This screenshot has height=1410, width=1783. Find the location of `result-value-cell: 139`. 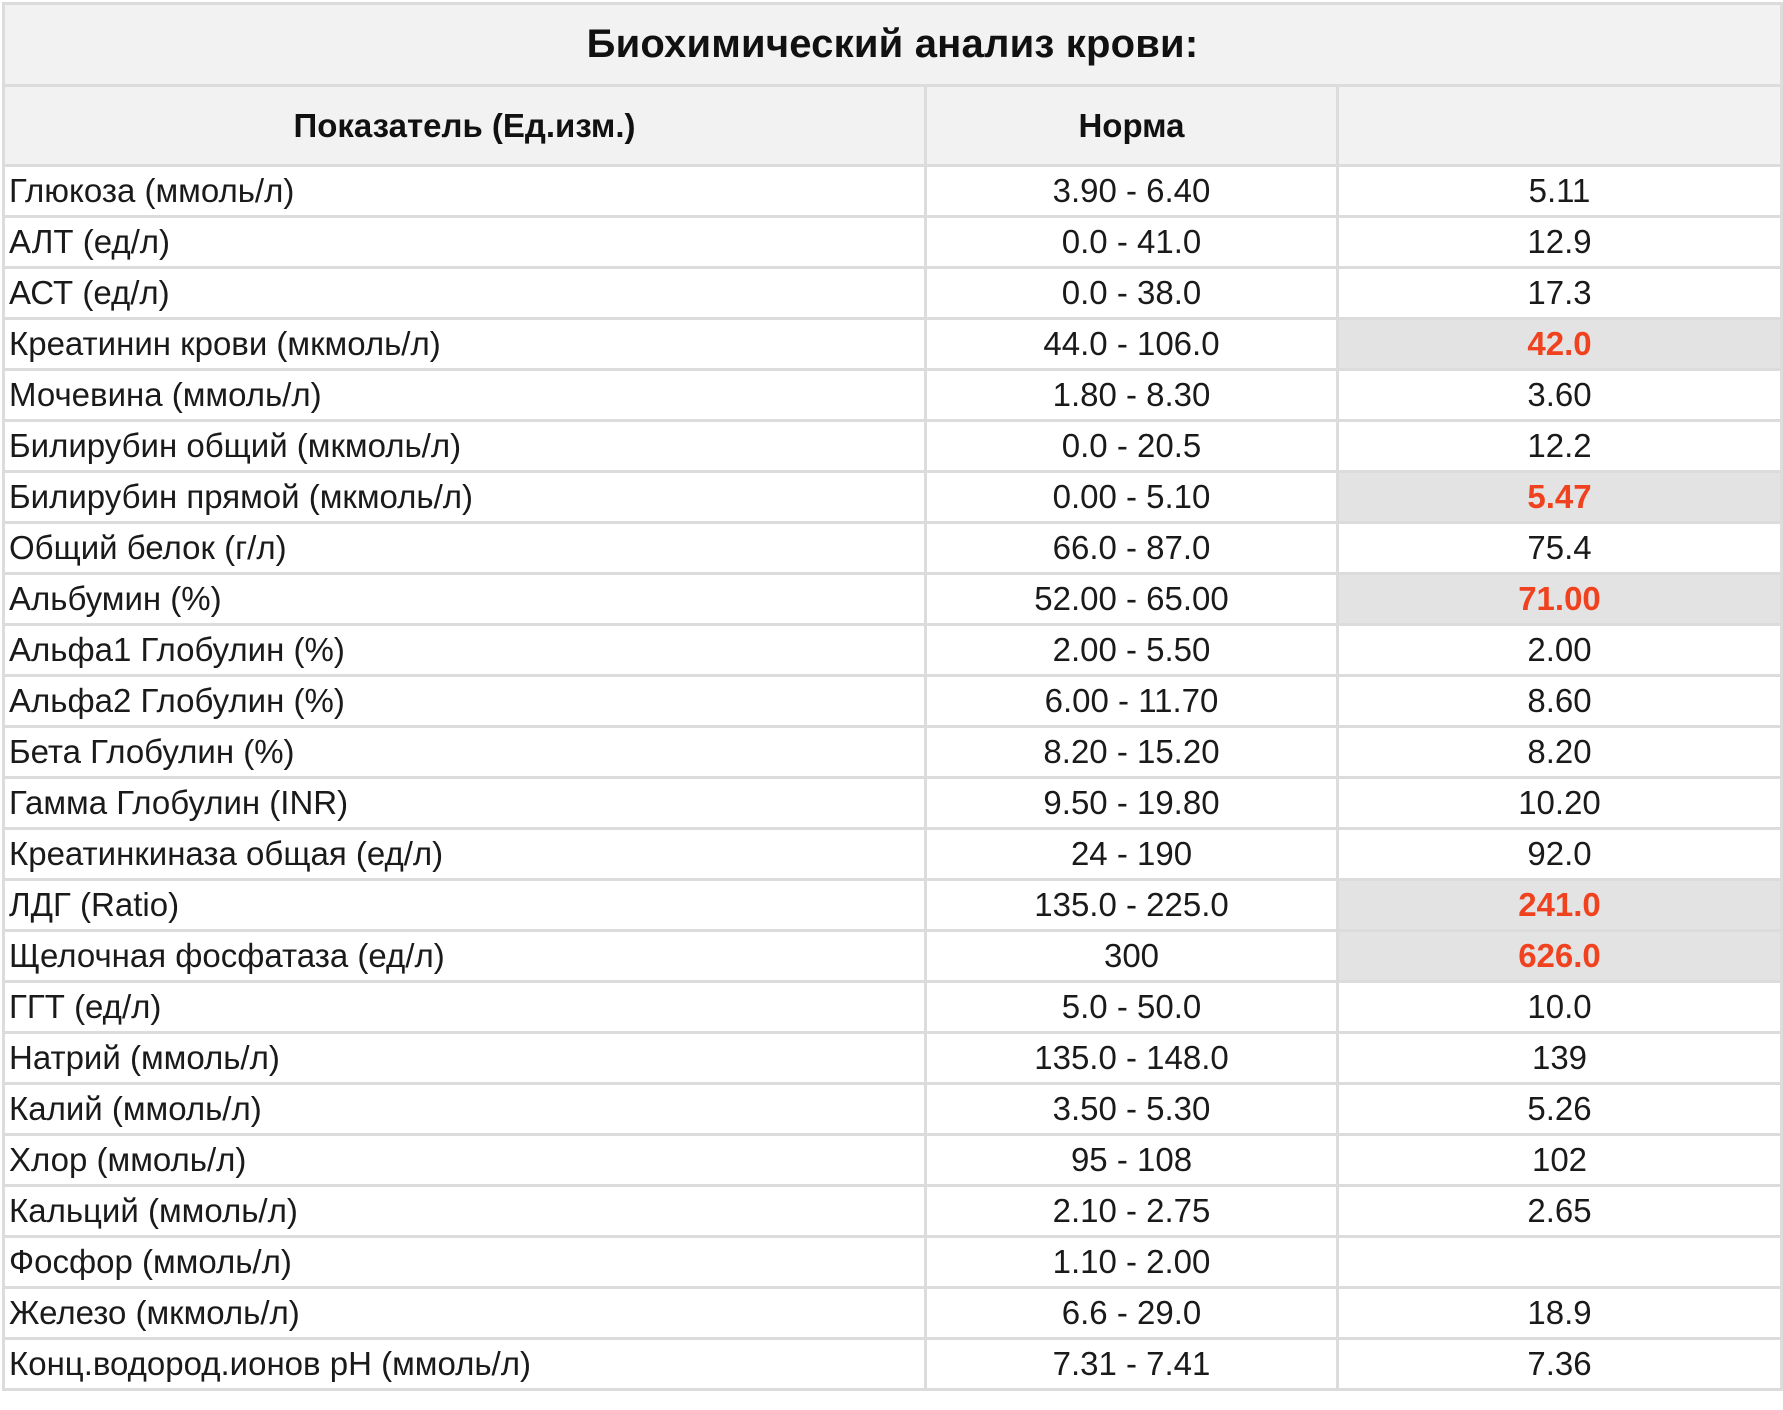

result-value-cell: 139 is located at coordinates (1559, 1058).